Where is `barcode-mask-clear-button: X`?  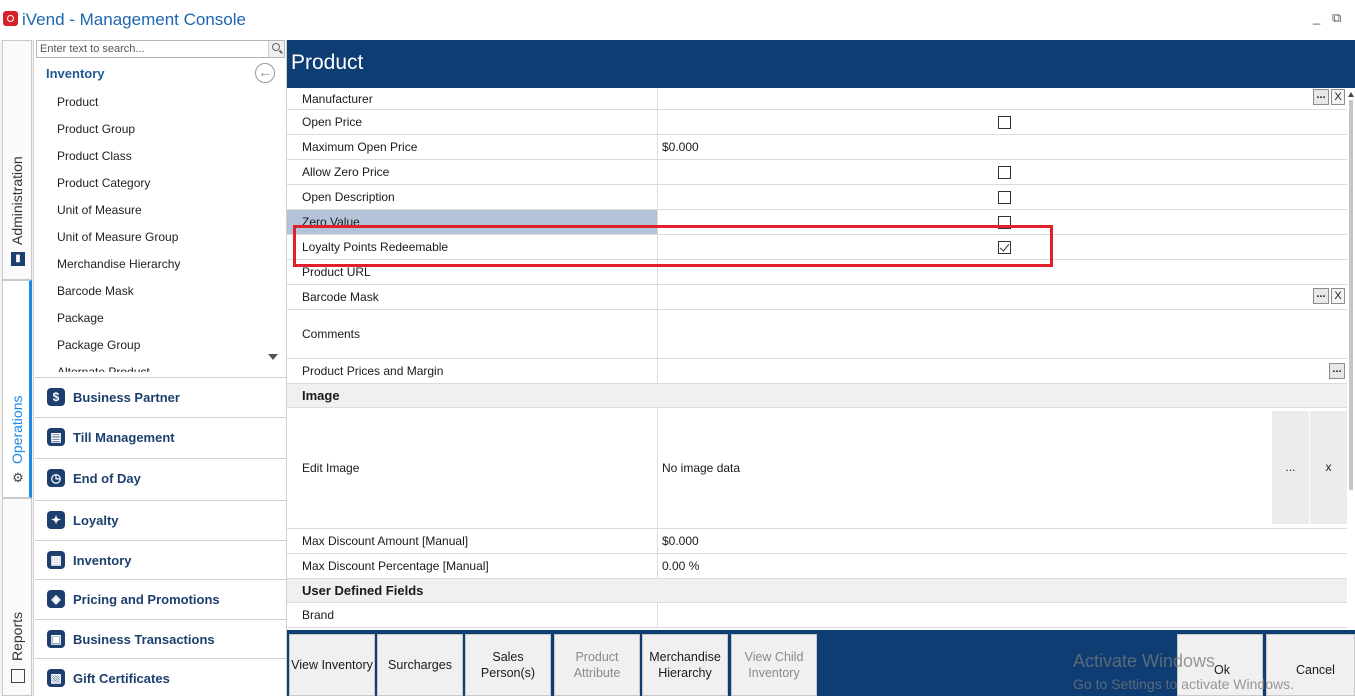 barcode-mask-clear-button: X is located at coordinates (1338, 296).